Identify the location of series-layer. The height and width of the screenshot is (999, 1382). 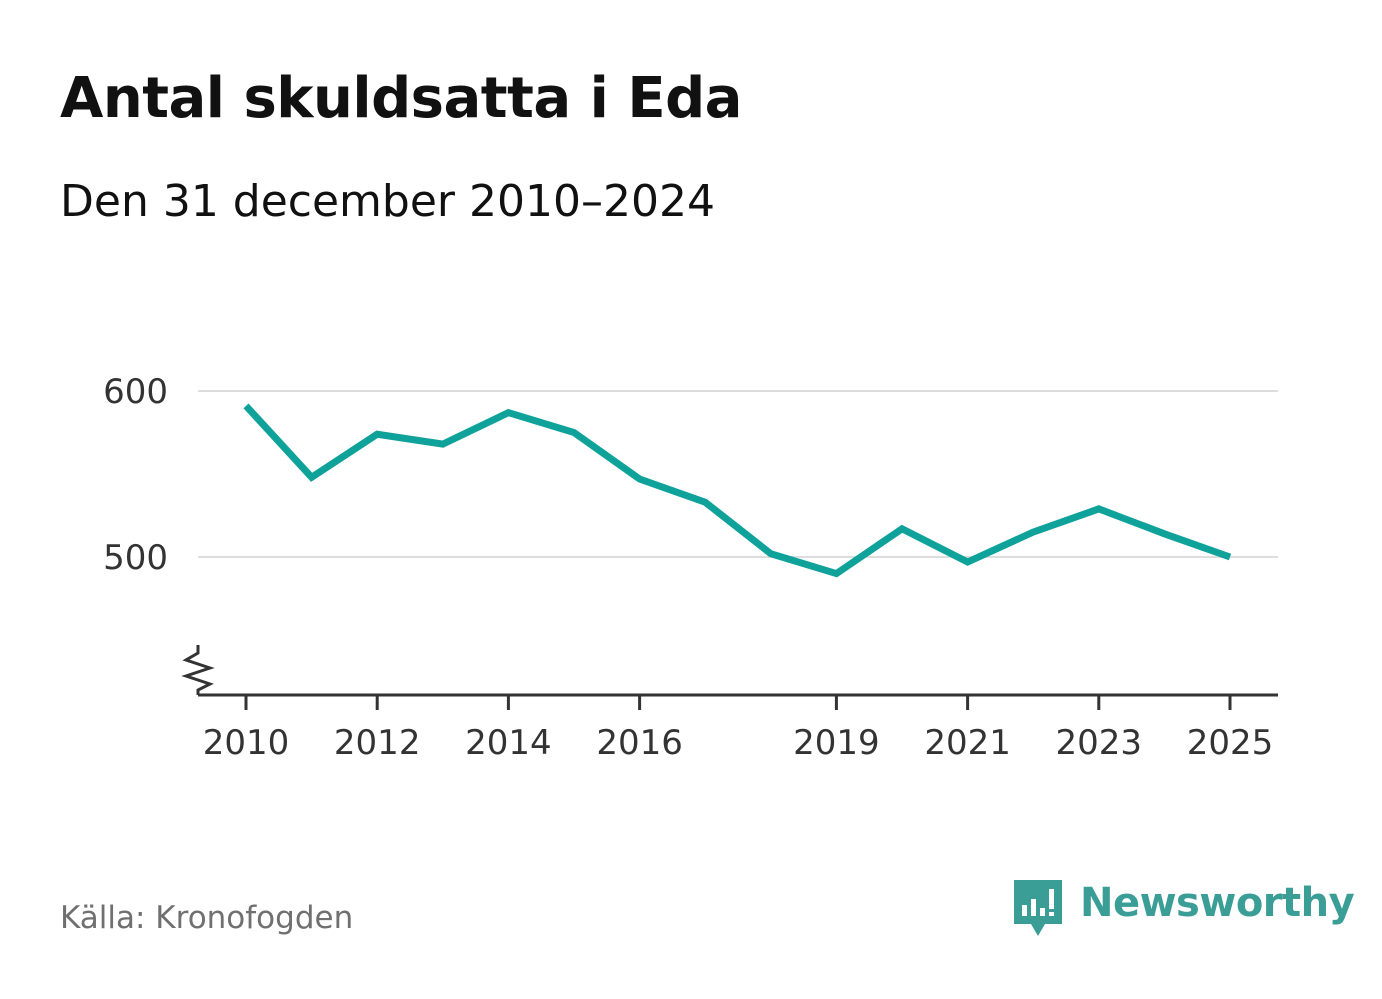
(738, 490).